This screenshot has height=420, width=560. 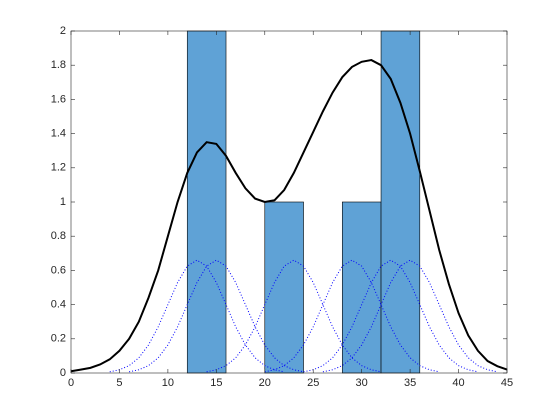 What do you see at coordinates (58, 134) in the screenshot?
I see `y-tick-label: 1.4` at bounding box center [58, 134].